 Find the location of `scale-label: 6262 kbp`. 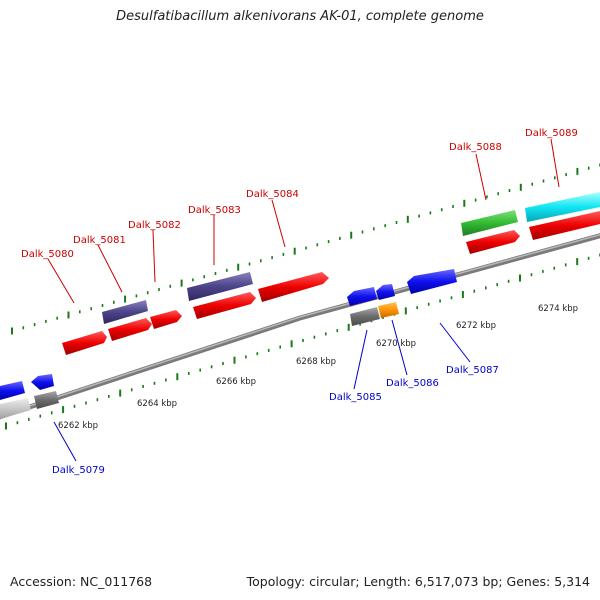

scale-label: 6262 kbp is located at coordinates (78, 426).